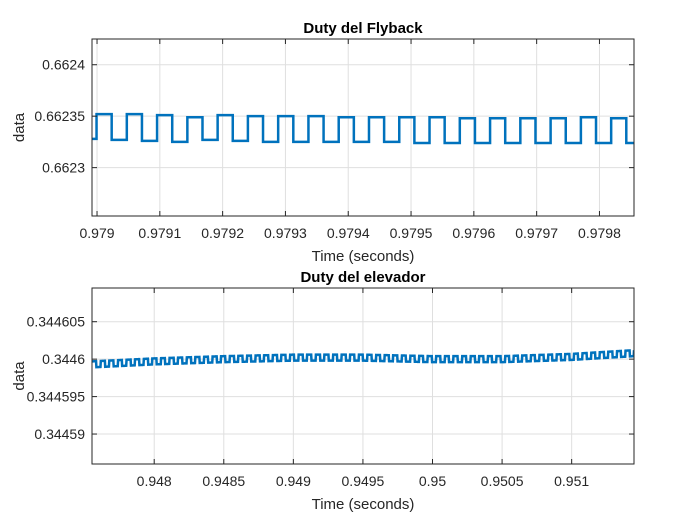 The image size is (700, 525). I want to click on series-line-duty-elevador, so click(363, 359).